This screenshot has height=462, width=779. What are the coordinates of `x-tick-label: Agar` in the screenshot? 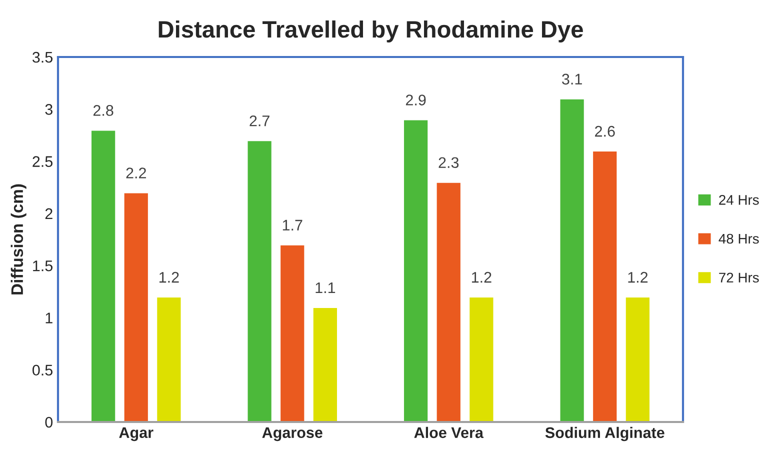 It's located at (136, 434).